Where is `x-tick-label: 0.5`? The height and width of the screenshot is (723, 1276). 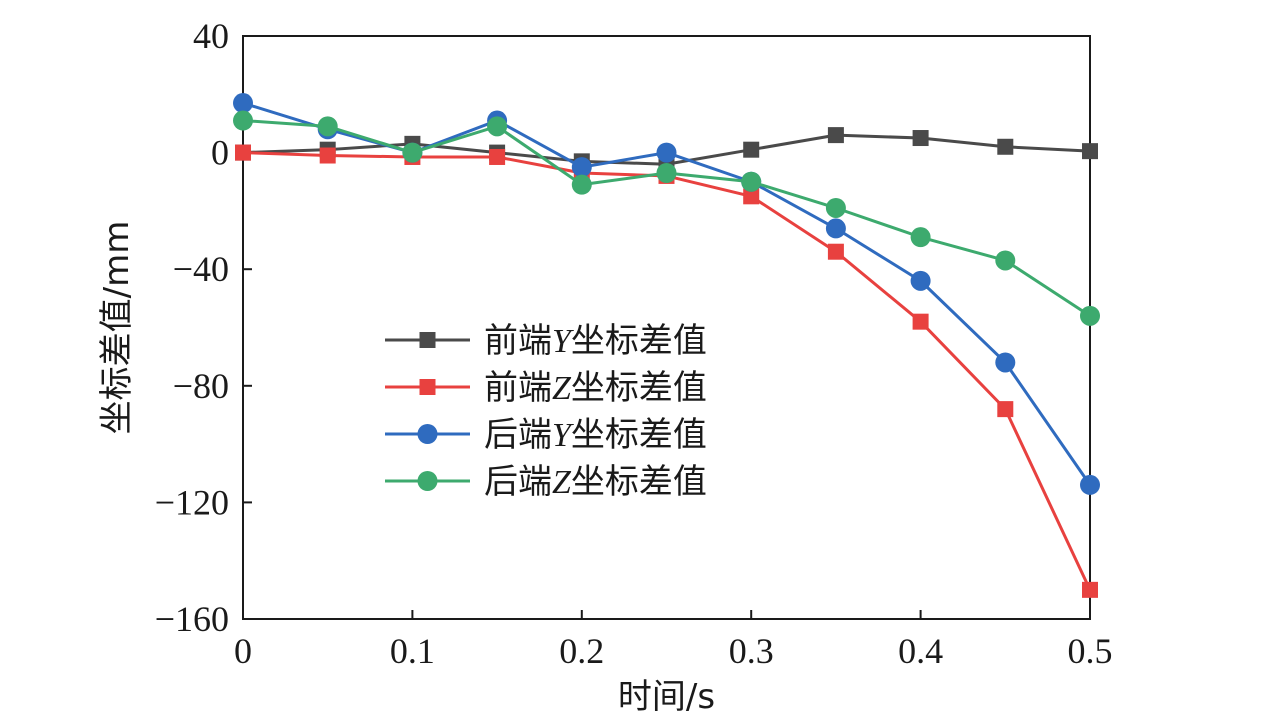 x-tick-label: 0.5 is located at coordinates (1090, 651).